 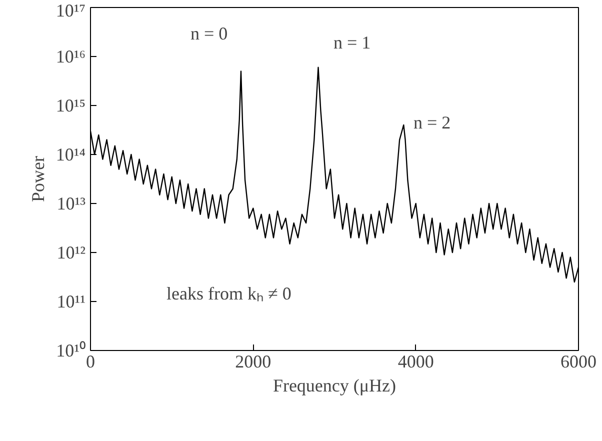 What do you see at coordinates (352, 42) in the screenshot?
I see `annotation: n = 1` at bounding box center [352, 42].